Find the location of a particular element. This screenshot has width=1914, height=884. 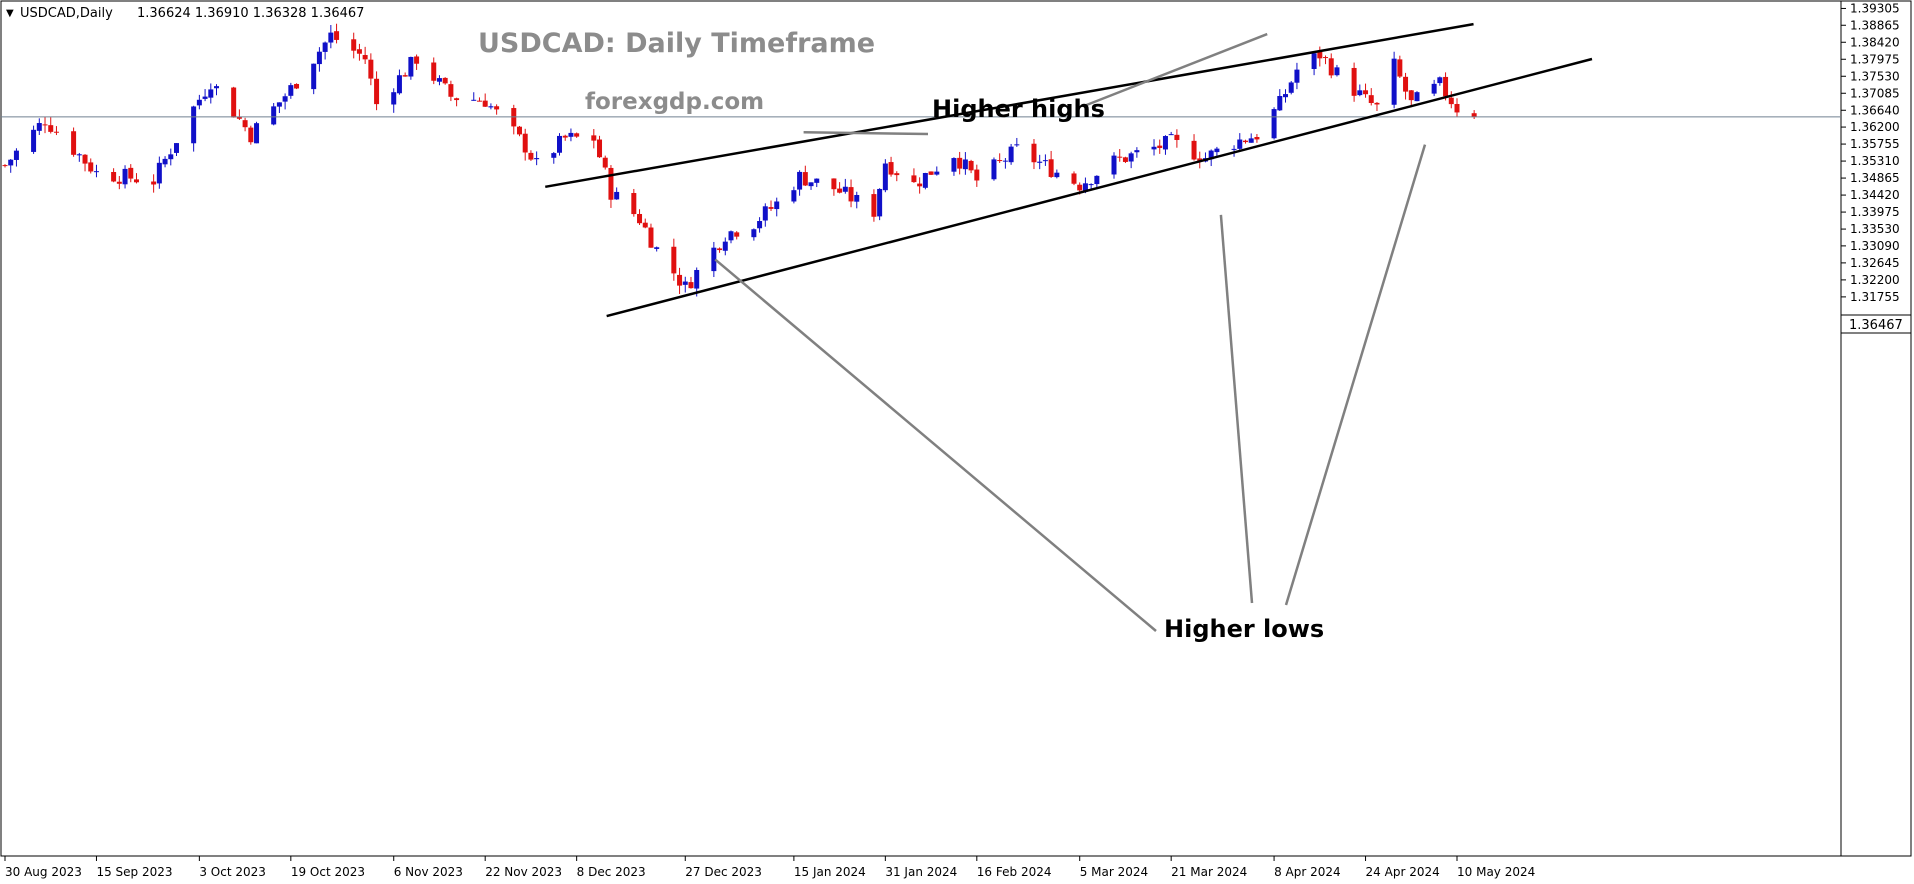

y-tick-label: 1.36640 is located at coordinates (1875, 110).